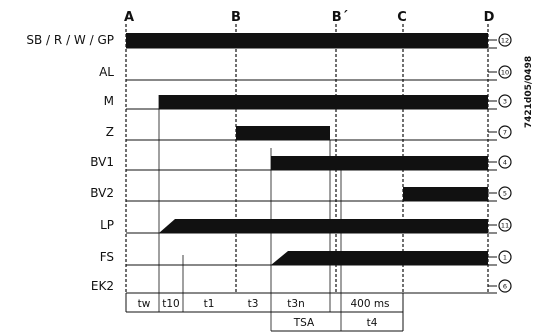 This screenshot has height=333, width=539. I want to click on row-bv1: BV1 4, so click(301, 163).